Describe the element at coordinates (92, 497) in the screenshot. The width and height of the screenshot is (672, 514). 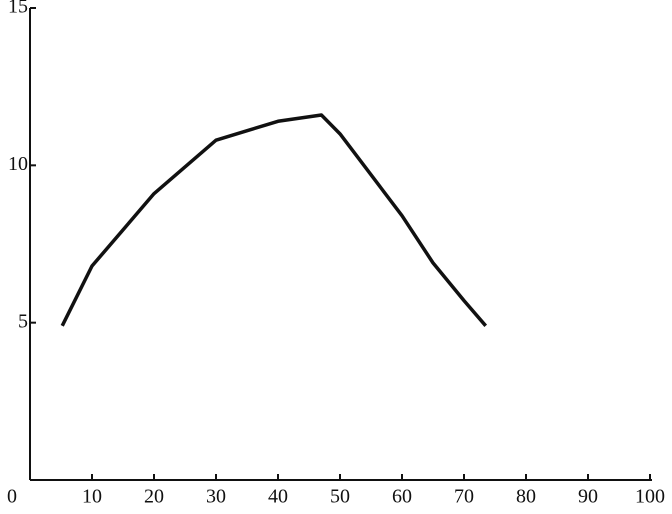
I see `x-tick-label: 10` at that location.